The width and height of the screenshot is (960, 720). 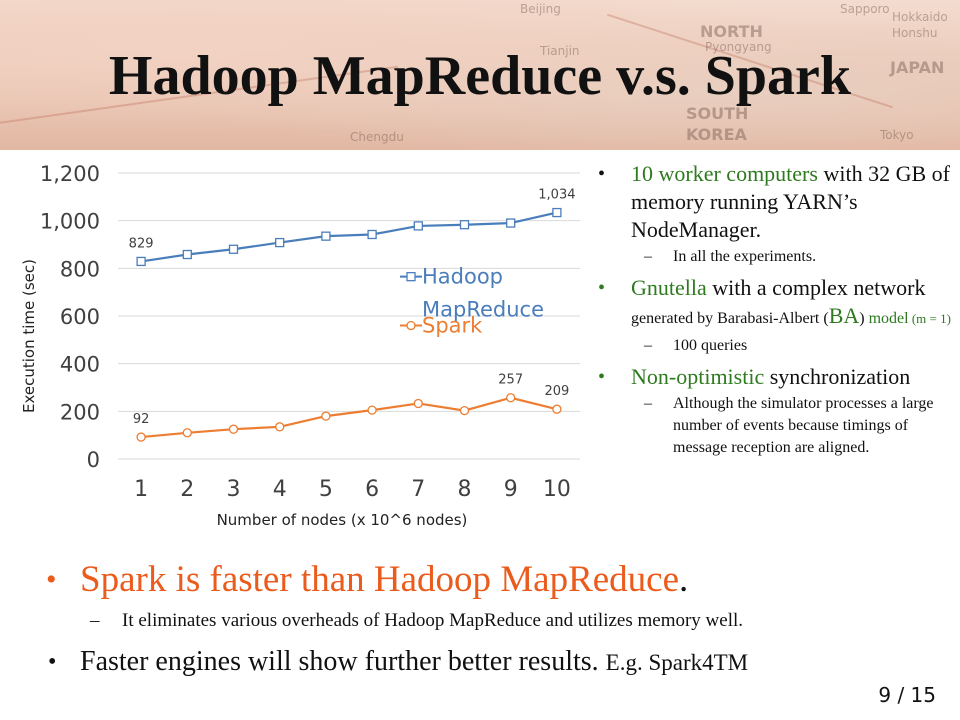 What do you see at coordinates (684, 579) in the screenshot?
I see `period: .` at bounding box center [684, 579].